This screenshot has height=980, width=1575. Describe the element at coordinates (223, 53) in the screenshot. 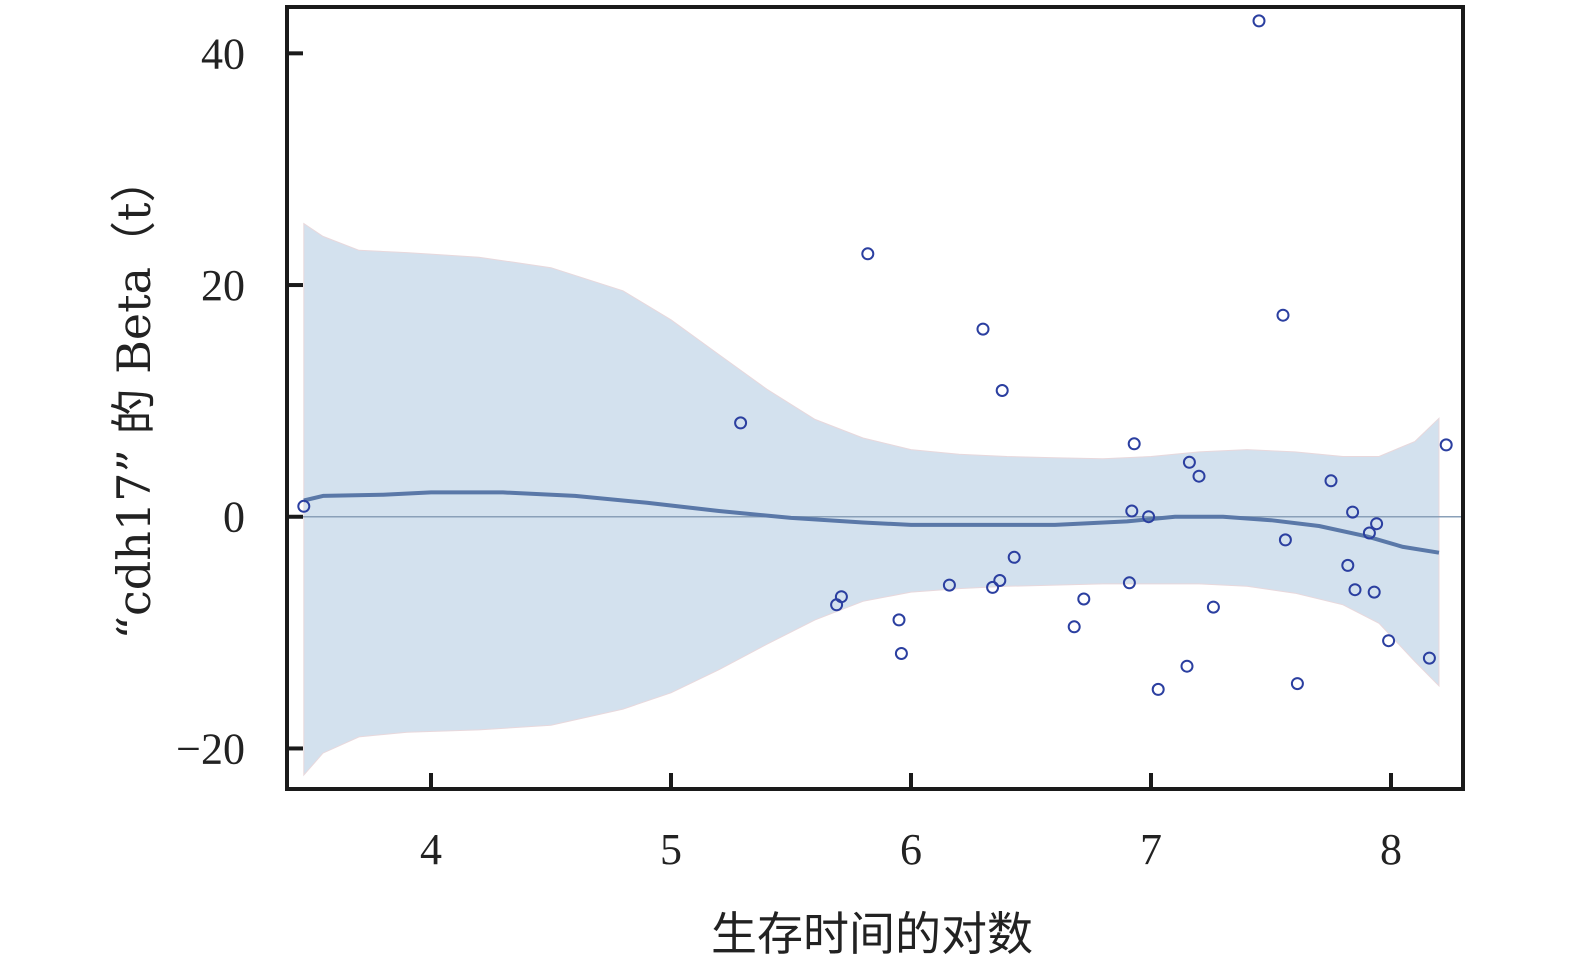

I see `y-tick-label: 40` at that location.